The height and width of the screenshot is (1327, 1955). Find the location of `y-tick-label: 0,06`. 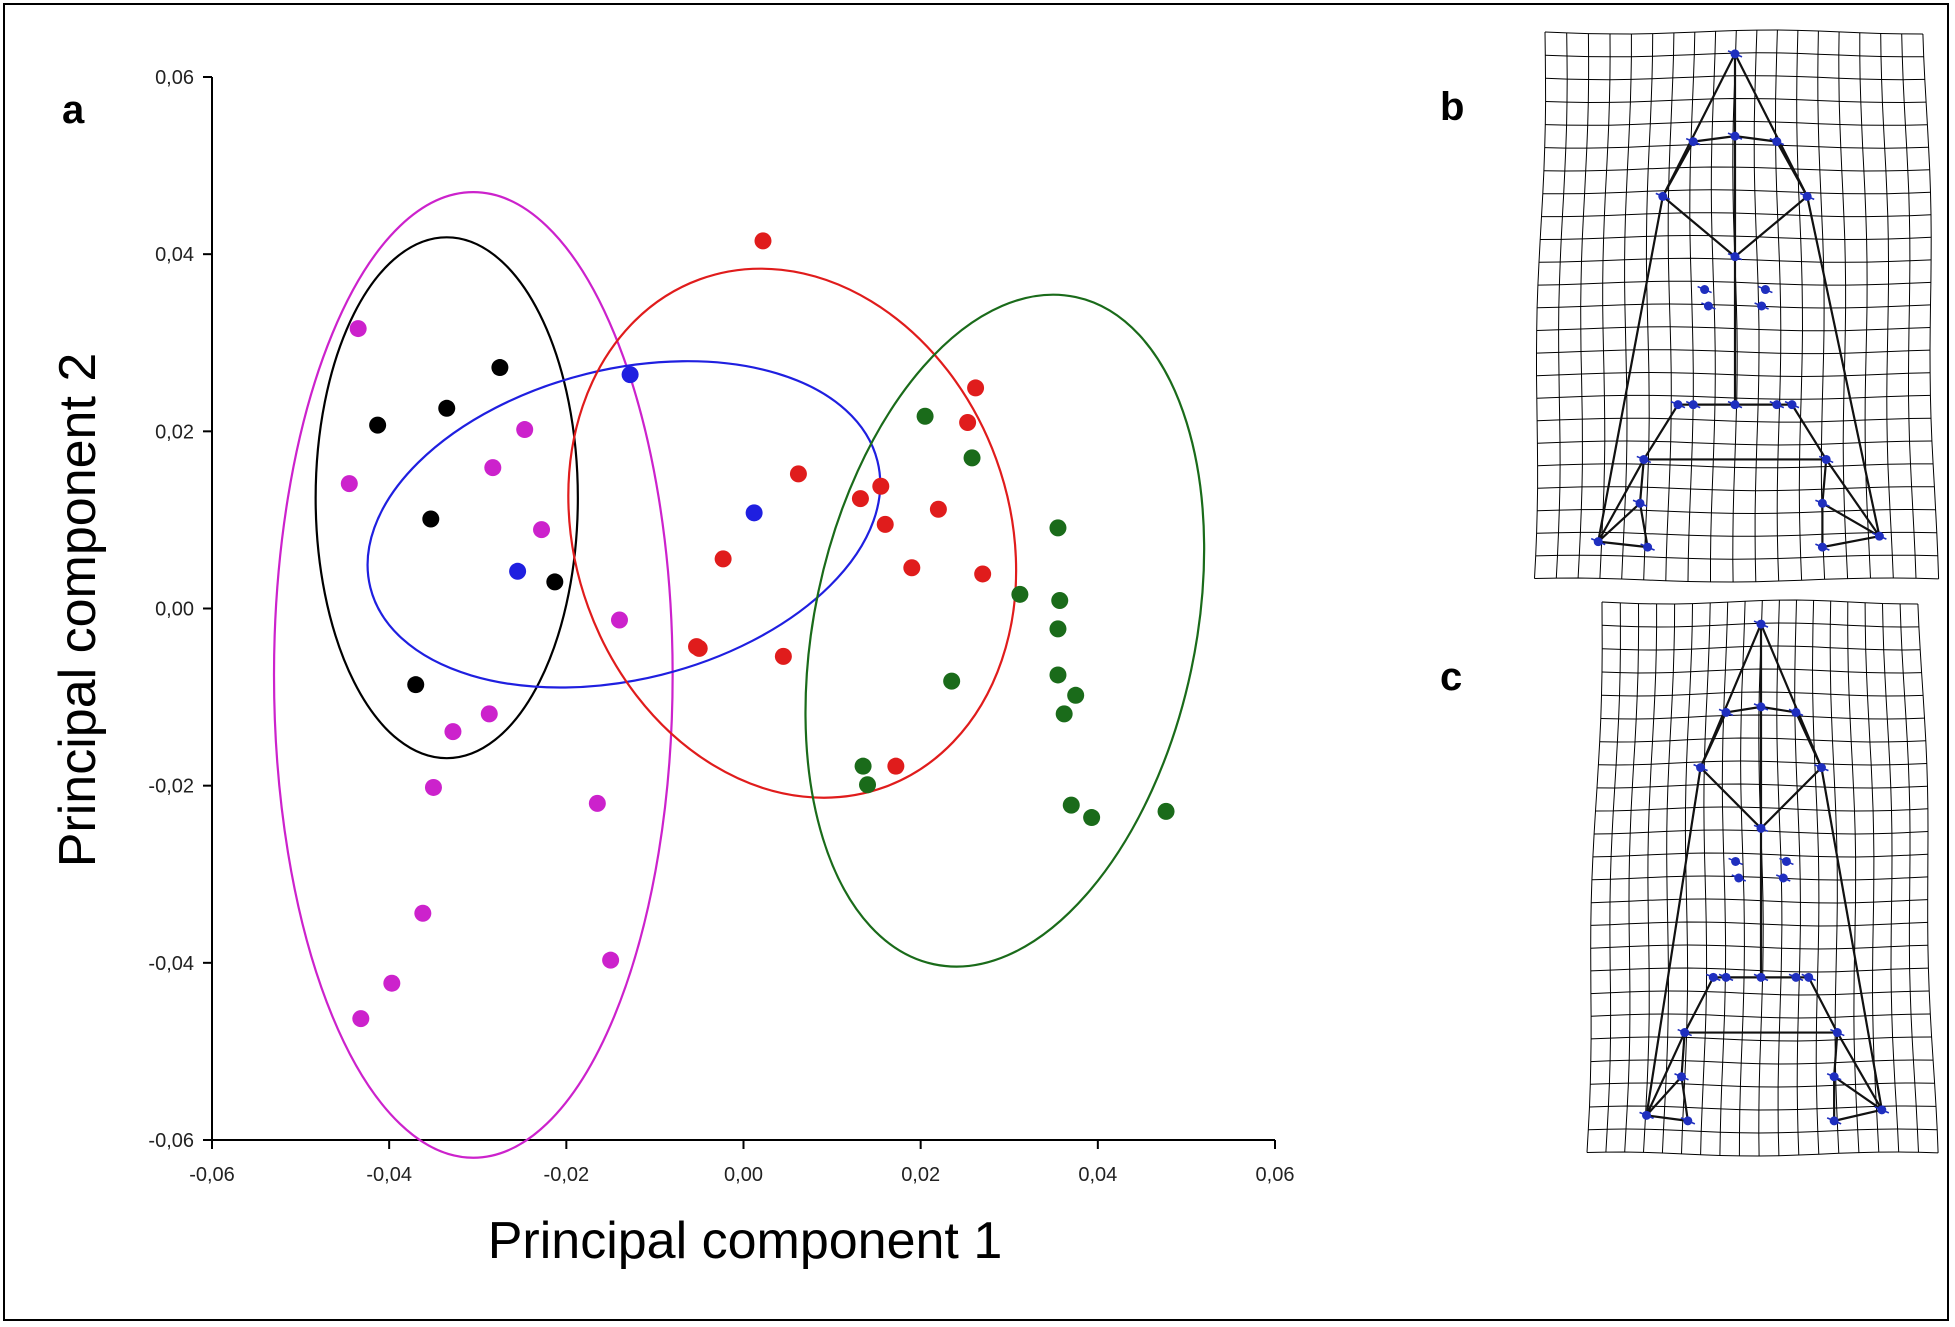

y-tick-label: 0,06 is located at coordinates (174, 78).